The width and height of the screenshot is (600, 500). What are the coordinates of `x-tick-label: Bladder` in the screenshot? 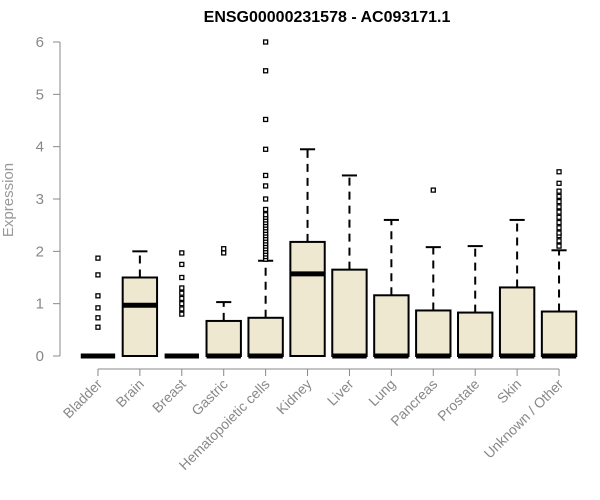 It's located at (83, 399).